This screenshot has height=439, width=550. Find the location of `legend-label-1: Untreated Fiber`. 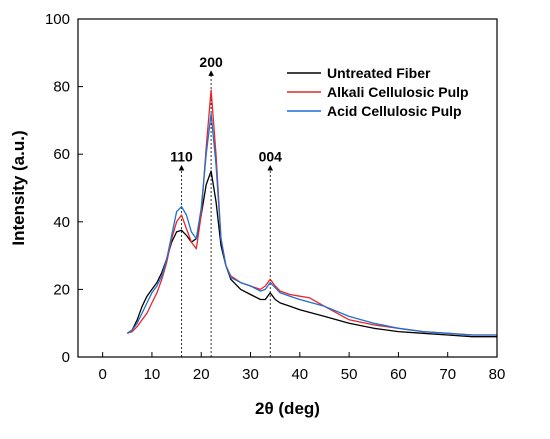

legend-label-1: Untreated Fiber is located at coordinates (379, 73).